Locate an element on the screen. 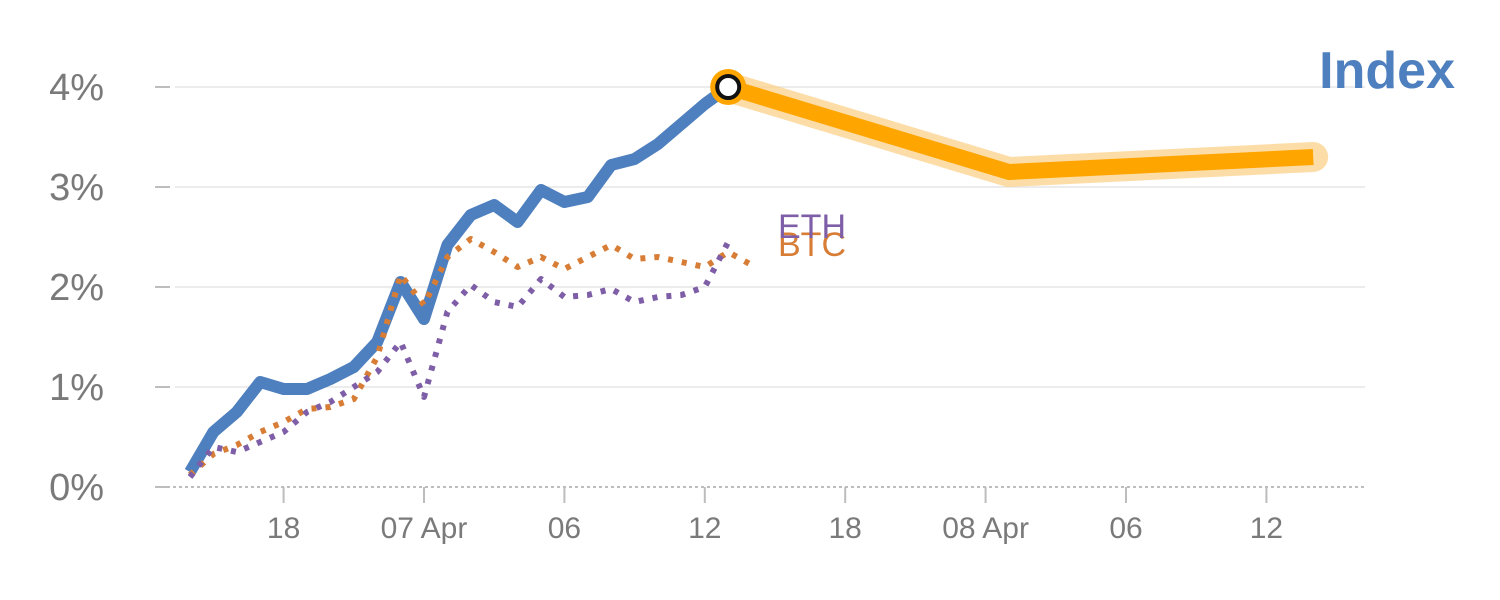 The height and width of the screenshot is (600, 1500). x-tick-label: 07 Apr is located at coordinates (424, 528).